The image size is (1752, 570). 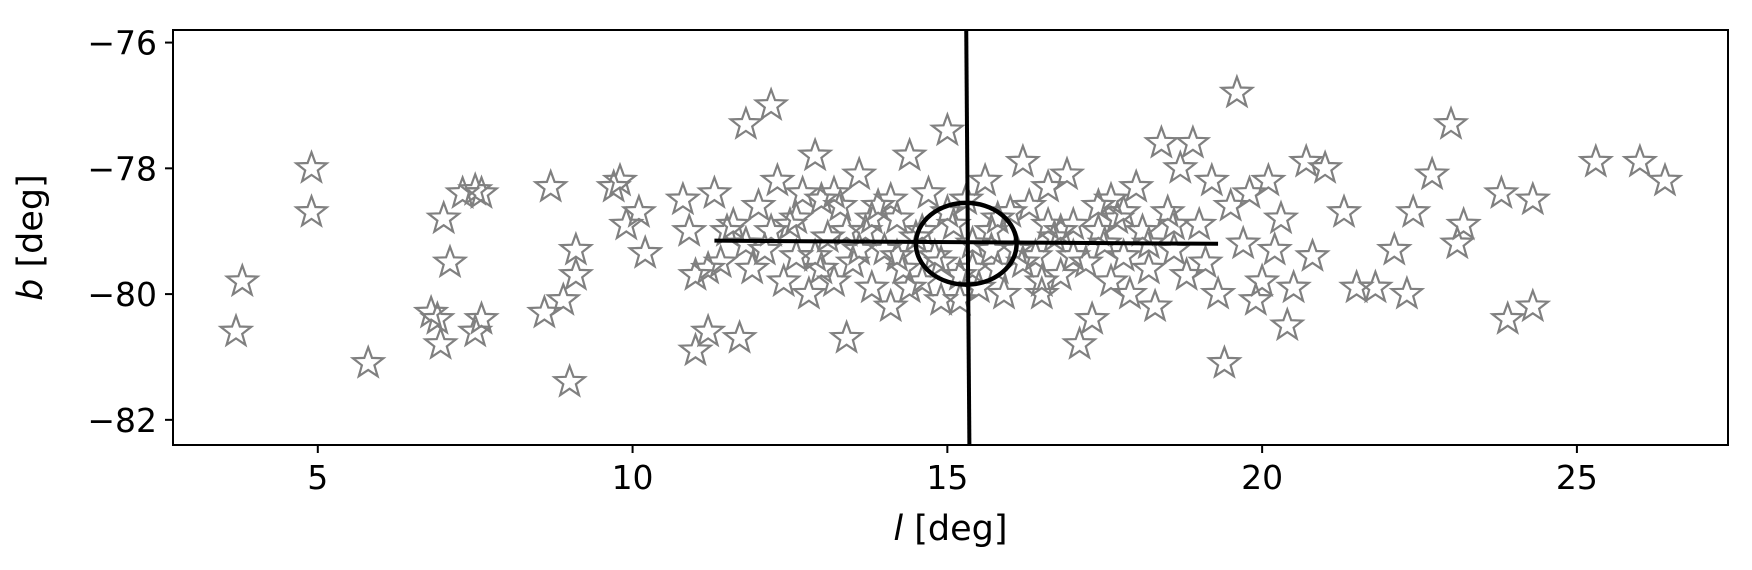 What do you see at coordinates (317, 477) in the screenshot?
I see `x-tick-label: 5` at bounding box center [317, 477].